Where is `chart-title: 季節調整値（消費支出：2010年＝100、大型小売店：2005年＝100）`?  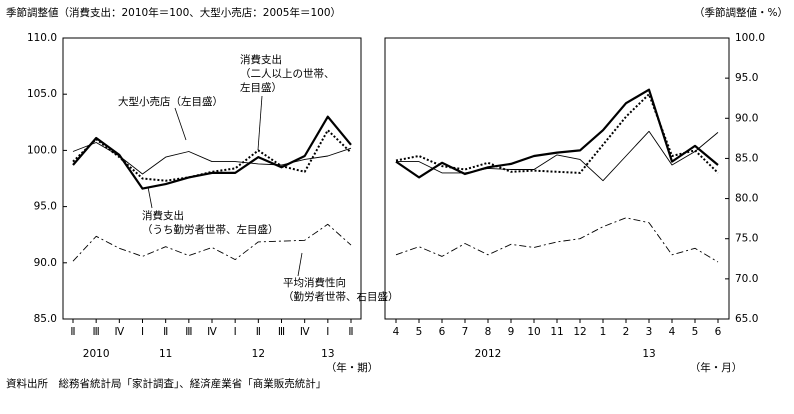
chart-title: 季節調整値（消費支出：2010年＝100、大型小売店：2005年＝100） is located at coordinates (173, 12).